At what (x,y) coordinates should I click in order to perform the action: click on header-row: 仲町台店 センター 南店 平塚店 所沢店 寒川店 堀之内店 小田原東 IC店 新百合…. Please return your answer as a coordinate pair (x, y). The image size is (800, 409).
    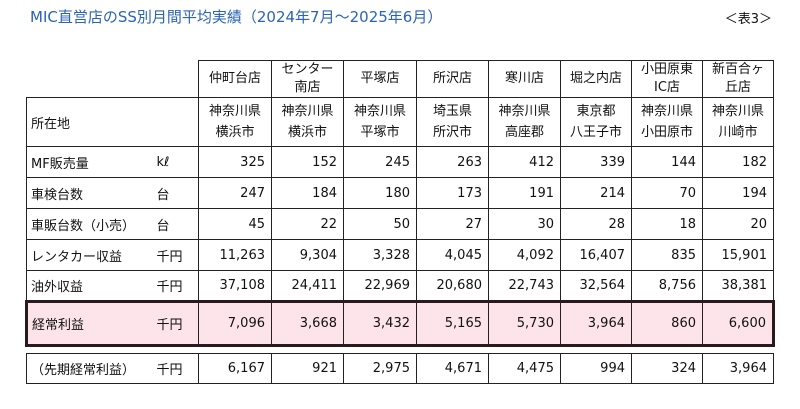
    Looking at the image, I should click on (400, 79).